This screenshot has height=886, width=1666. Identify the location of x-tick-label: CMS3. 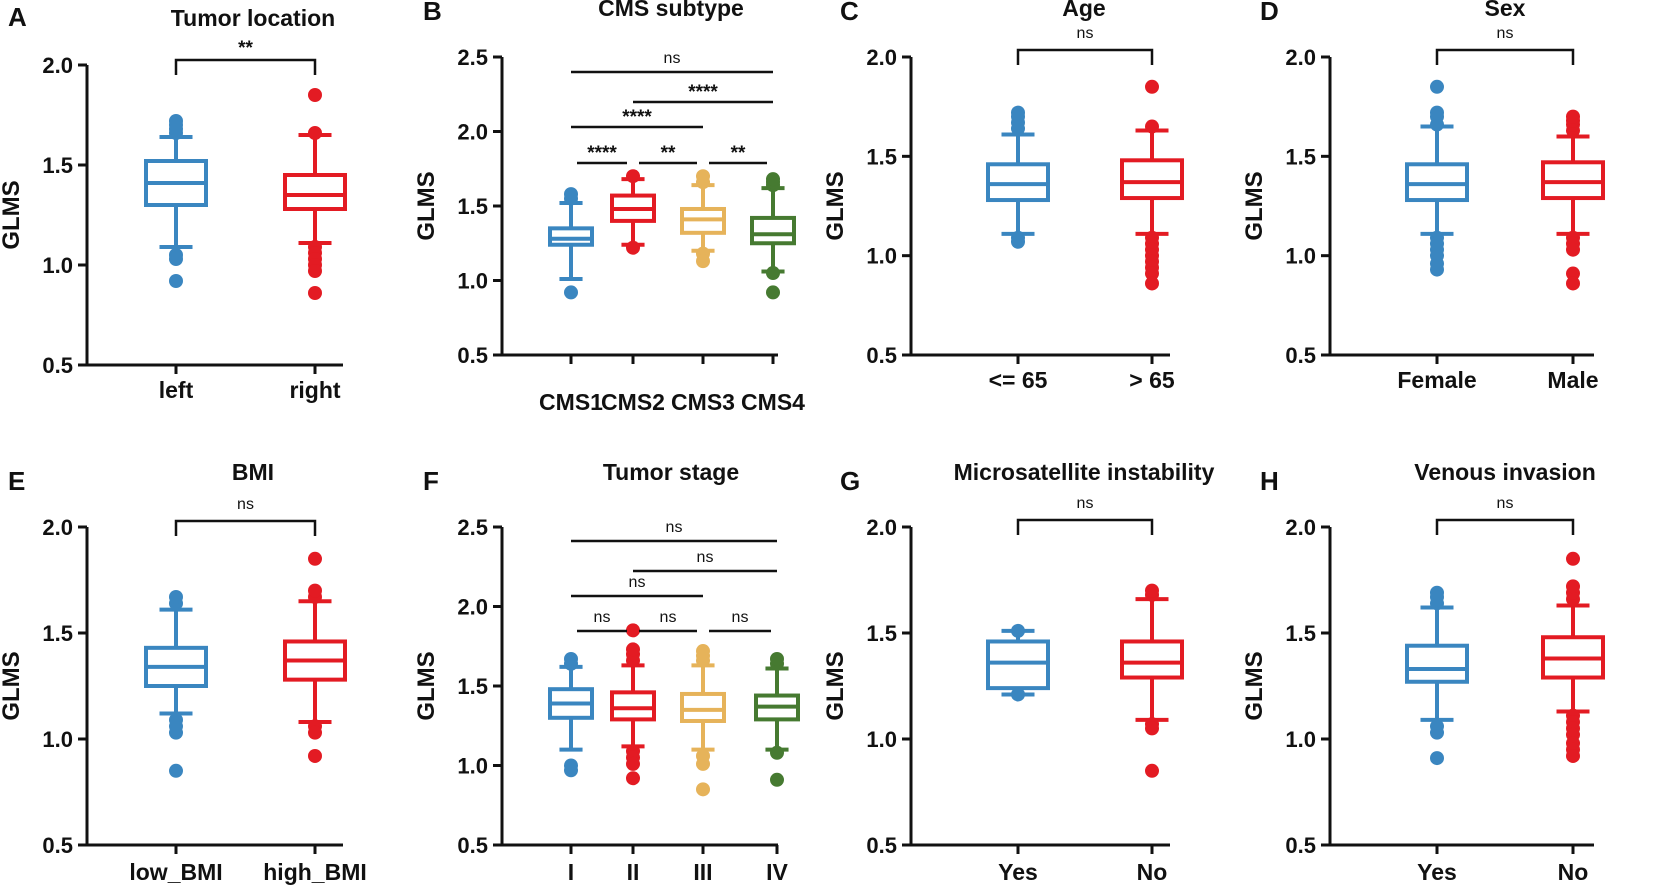
(703, 402).